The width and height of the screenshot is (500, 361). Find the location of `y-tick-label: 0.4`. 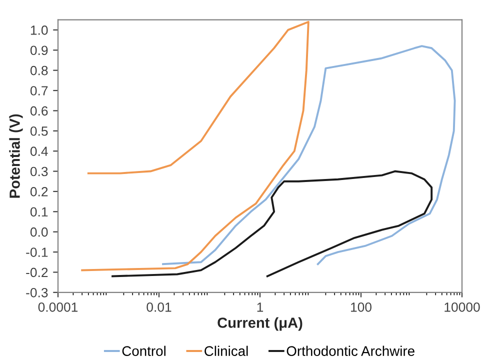

y-tick-label: 0.4 is located at coordinates (39, 151).